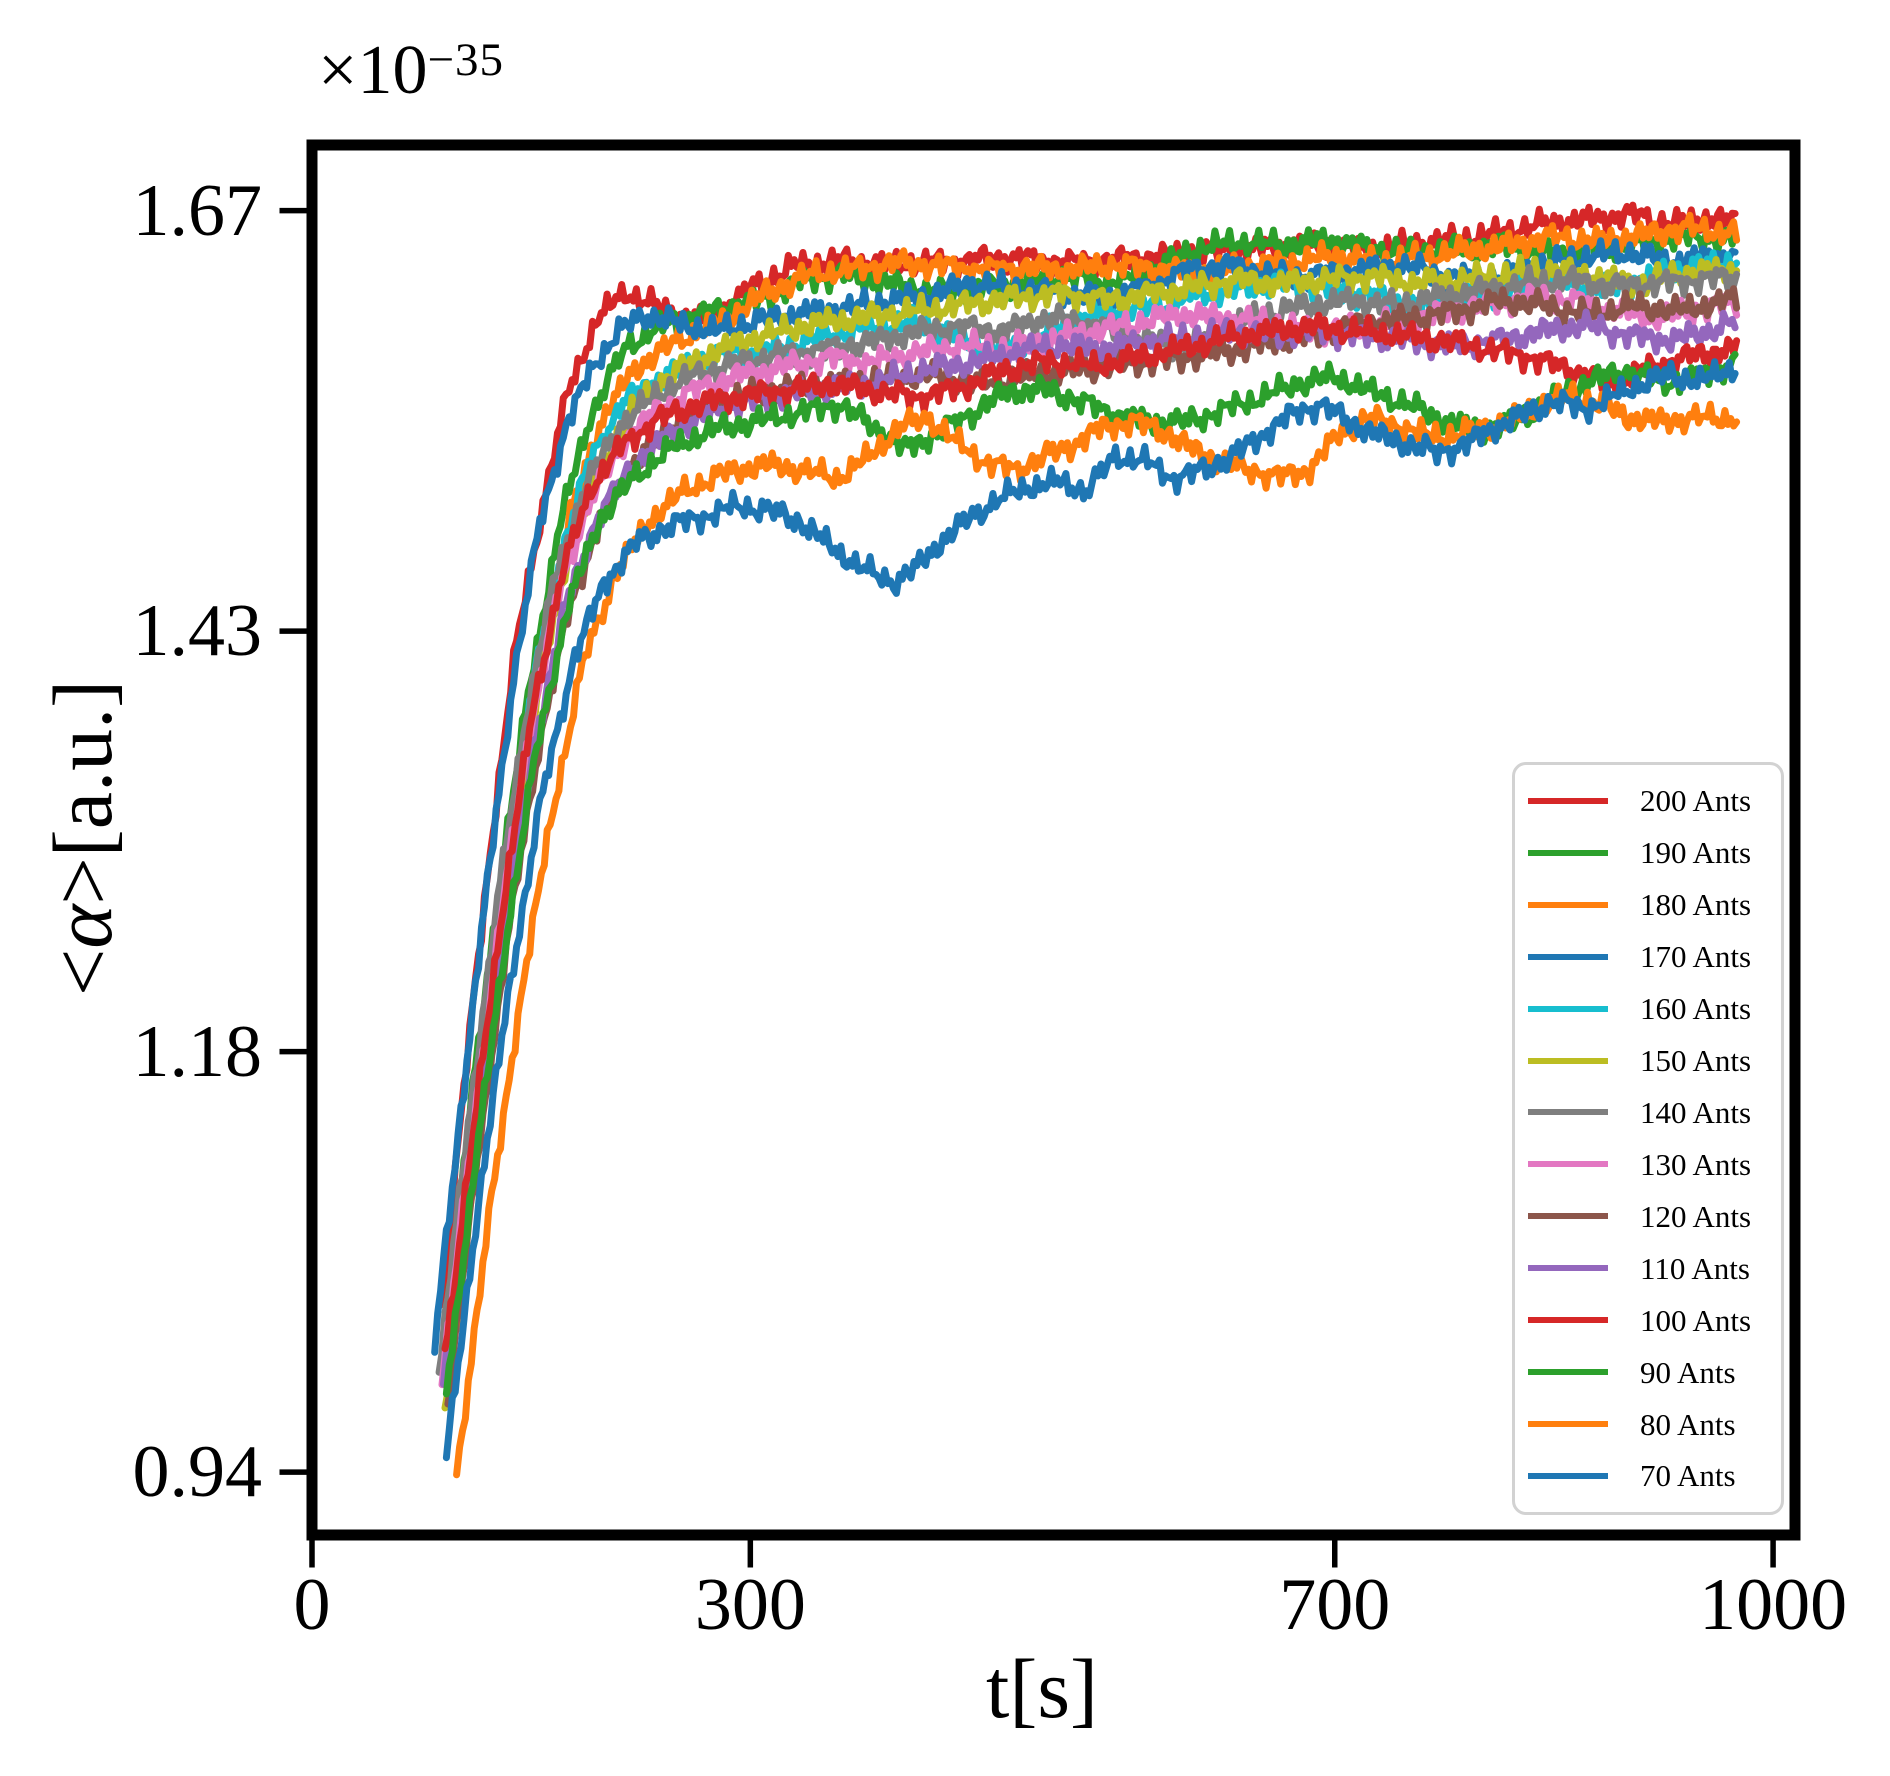 The image size is (1890, 1776). I want to click on x-tick-label: 0, so click(312, 1605).